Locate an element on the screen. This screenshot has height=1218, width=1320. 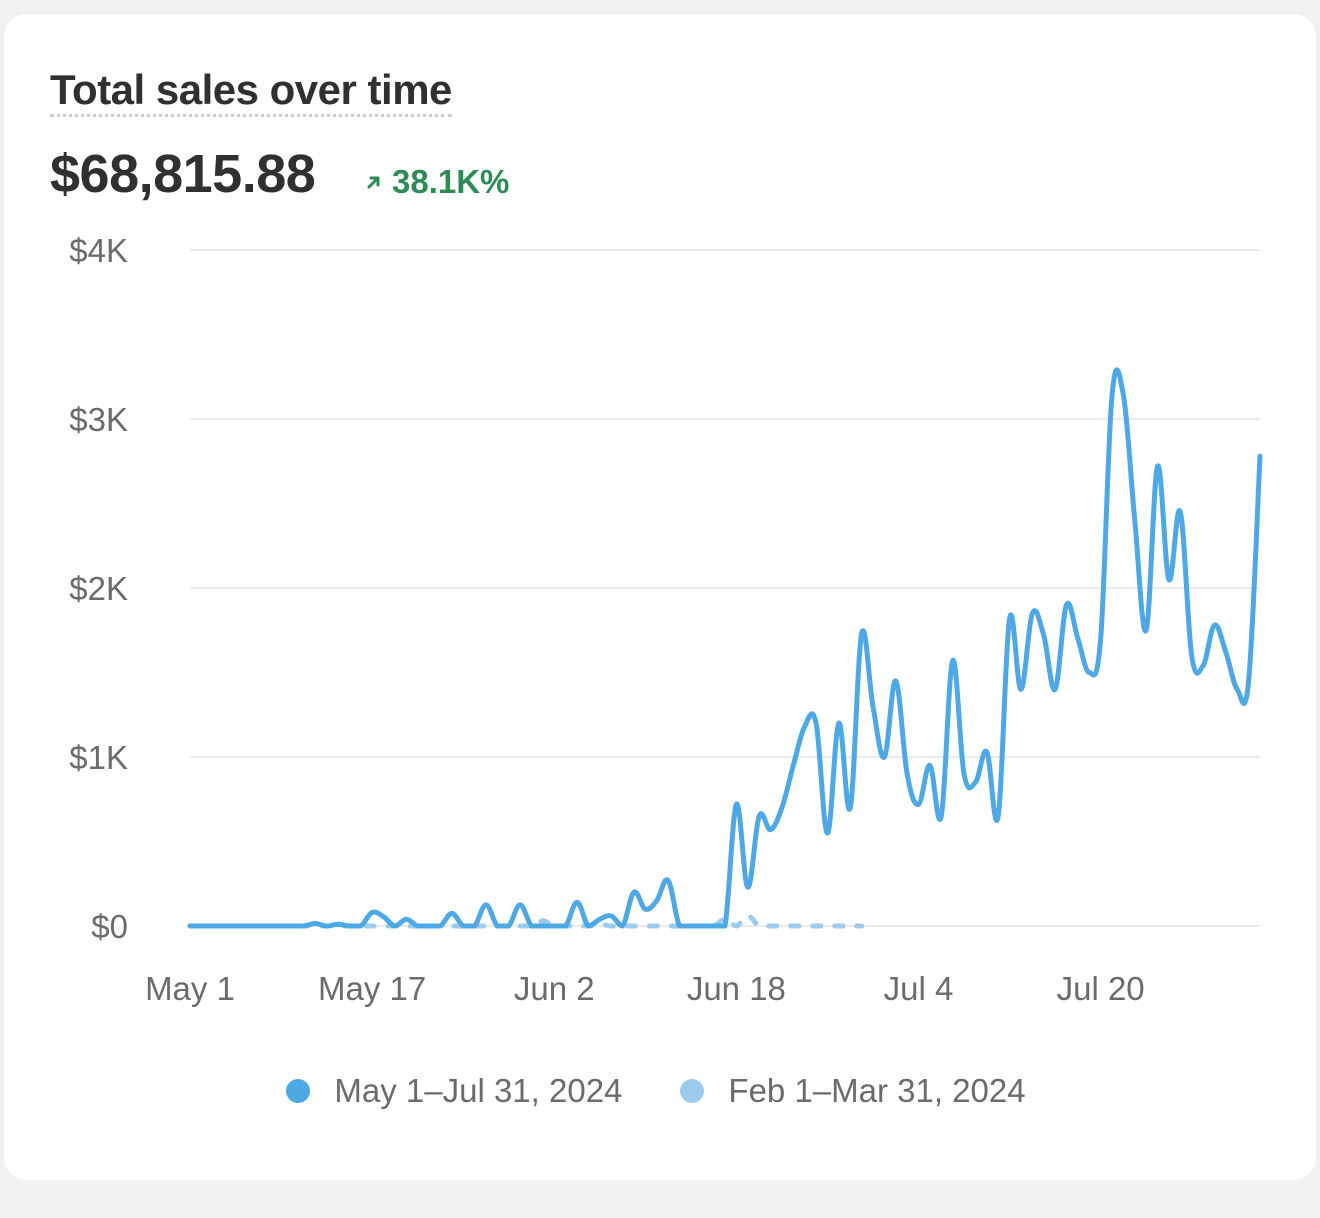
change-percent: 38.1K% is located at coordinates (451, 181).